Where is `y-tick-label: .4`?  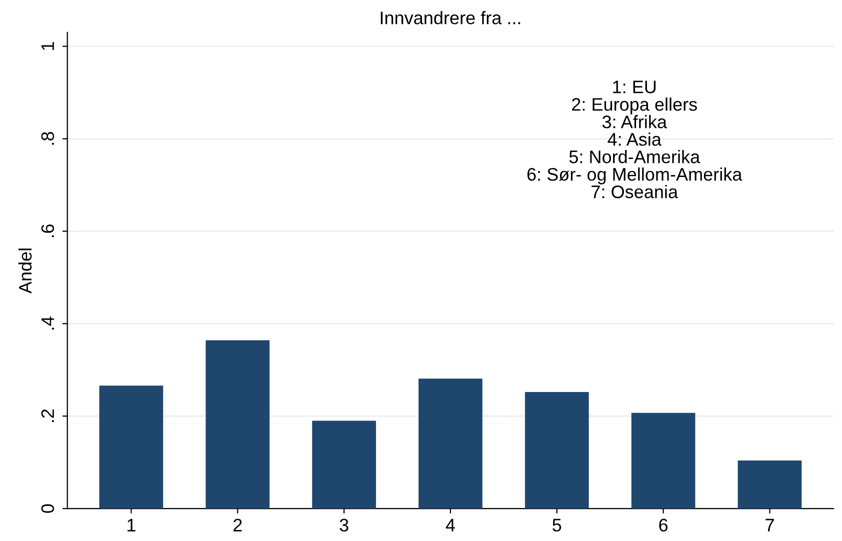 y-tick-label: .4 is located at coordinates (47, 323).